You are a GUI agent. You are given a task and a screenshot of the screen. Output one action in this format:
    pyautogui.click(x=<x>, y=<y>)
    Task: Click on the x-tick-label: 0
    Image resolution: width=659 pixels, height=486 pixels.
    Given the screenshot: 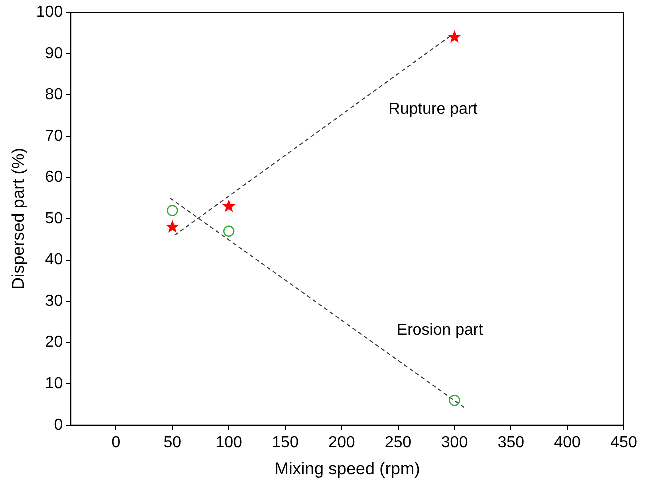 What is the action you would take?
    pyautogui.click(x=116, y=443)
    